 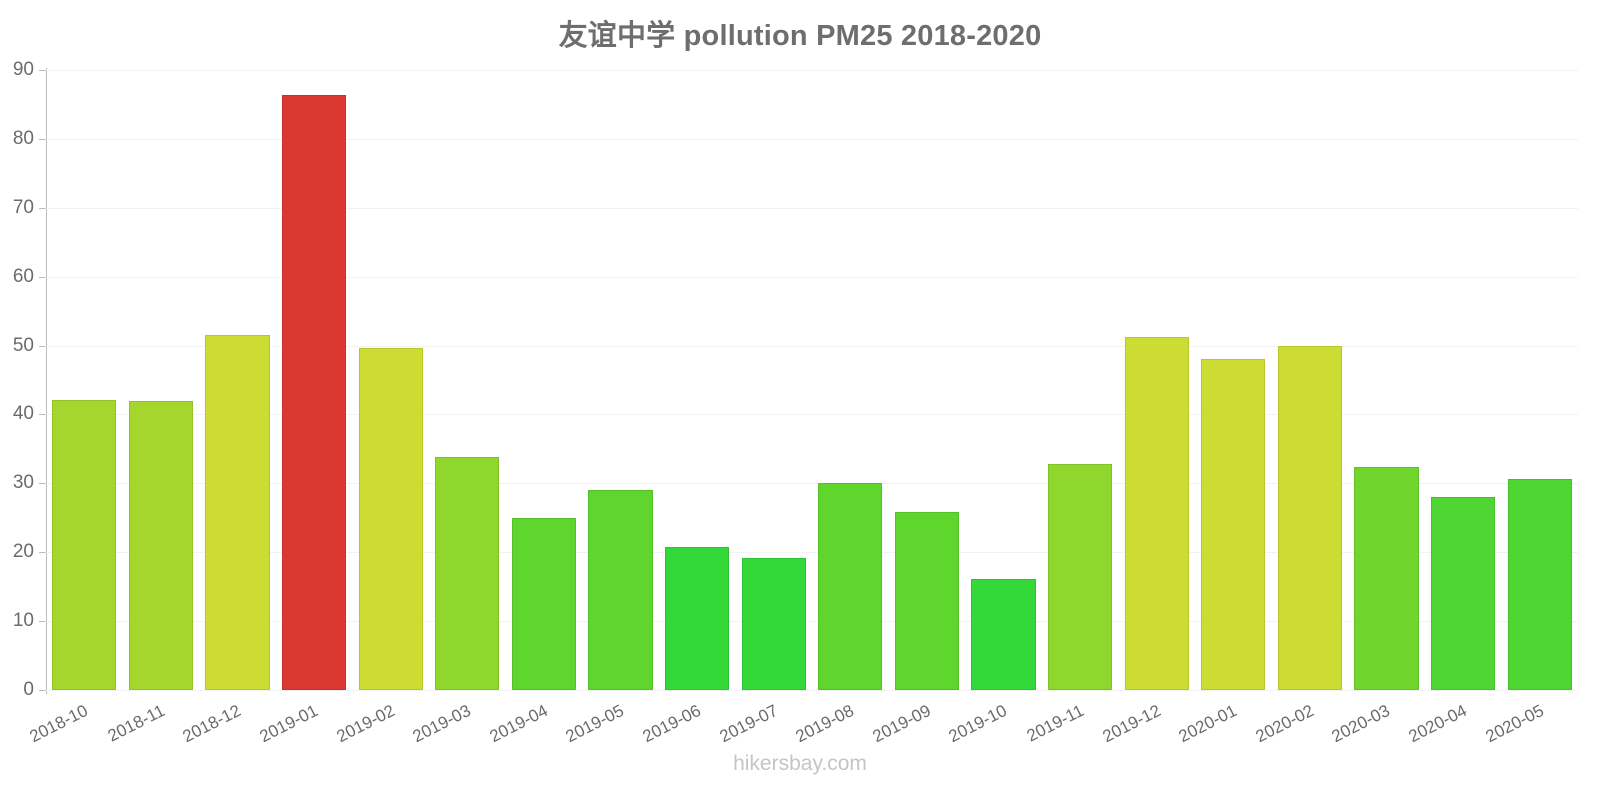 I want to click on y-axis-line, so click(x=46, y=381).